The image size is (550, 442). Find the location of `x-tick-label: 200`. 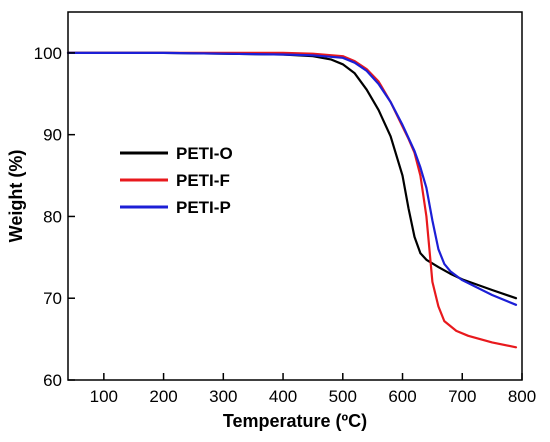

x-tick-label: 200 is located at coordinates (163, 396).